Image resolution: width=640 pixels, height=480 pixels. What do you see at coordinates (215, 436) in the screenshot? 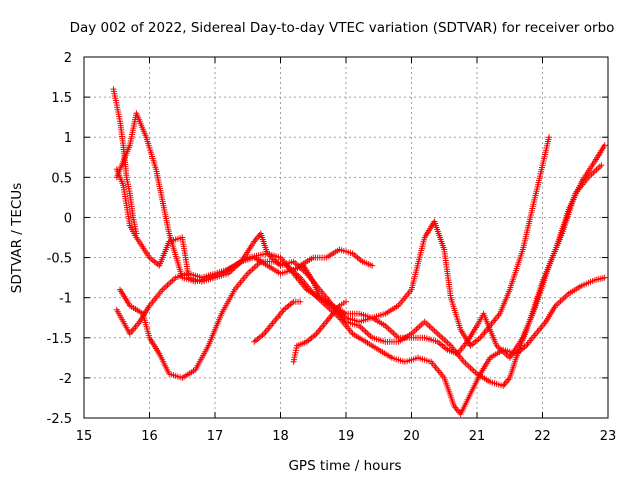
I see `x-tick-label: 17` at bounding box center [215, 436].